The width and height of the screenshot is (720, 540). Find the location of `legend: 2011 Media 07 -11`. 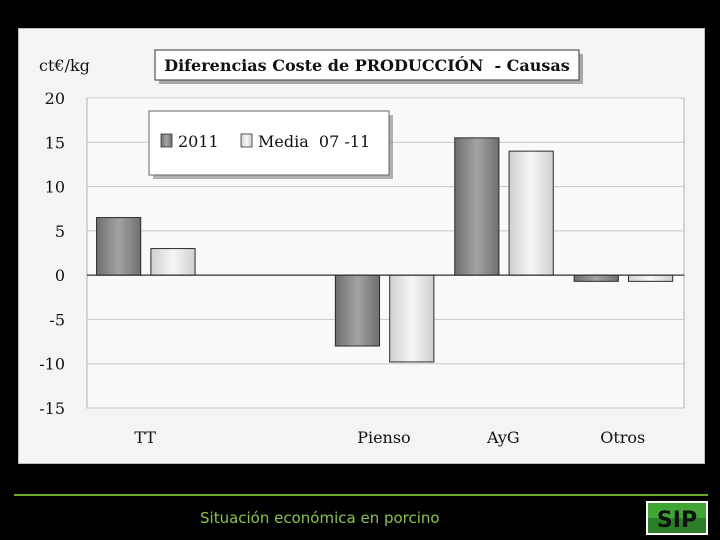

legend: 2011 Media 07 -11 is located at coordinates (270, 144).